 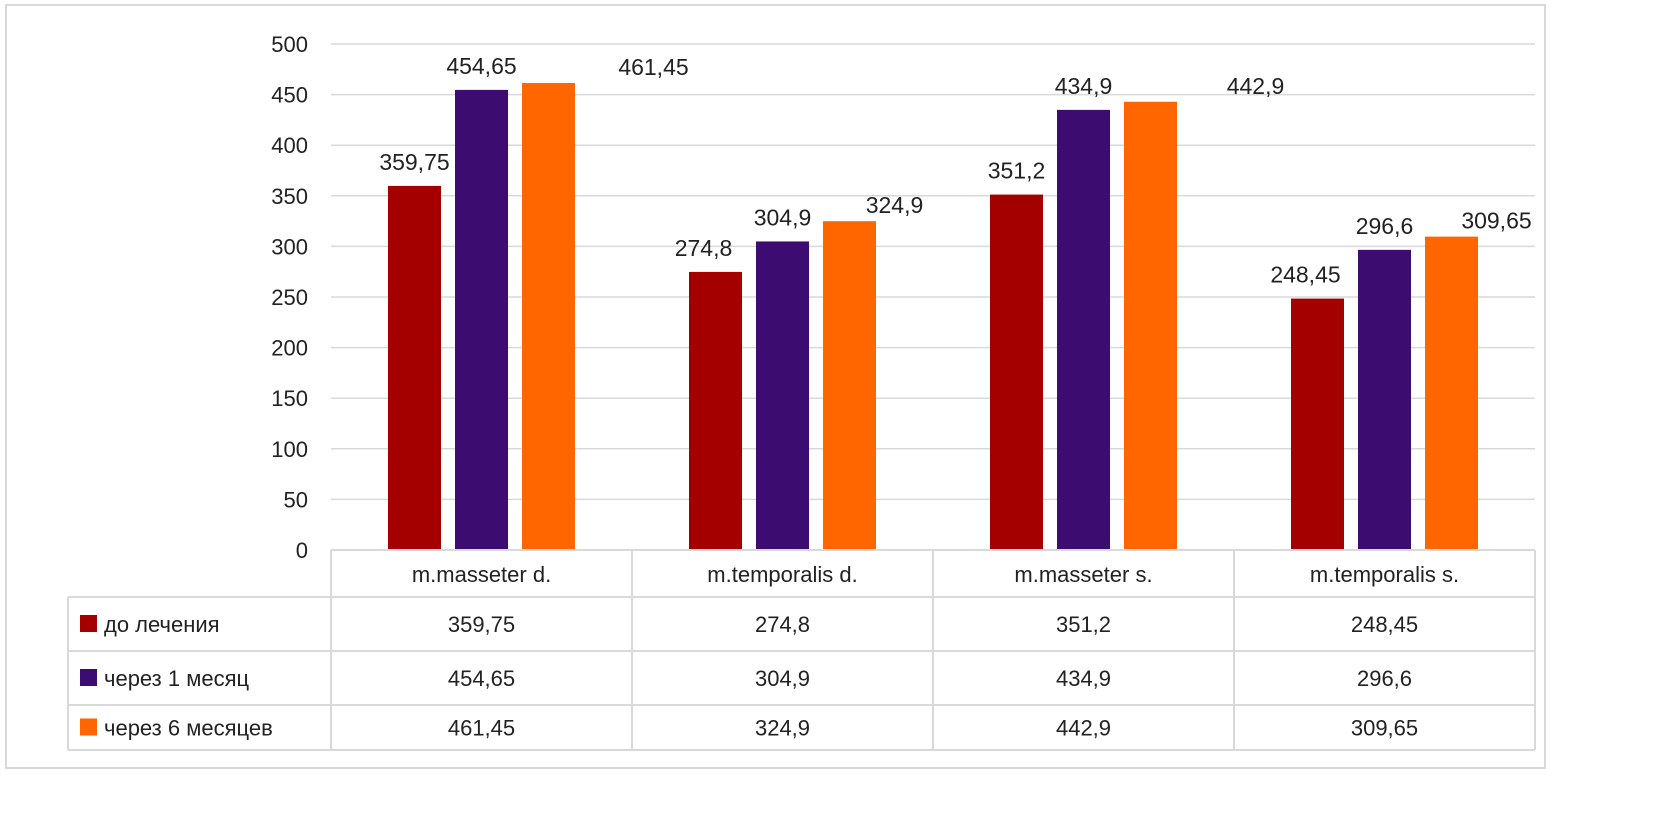 I want to click on data-label: 324,9, so click(x=895, y=205).